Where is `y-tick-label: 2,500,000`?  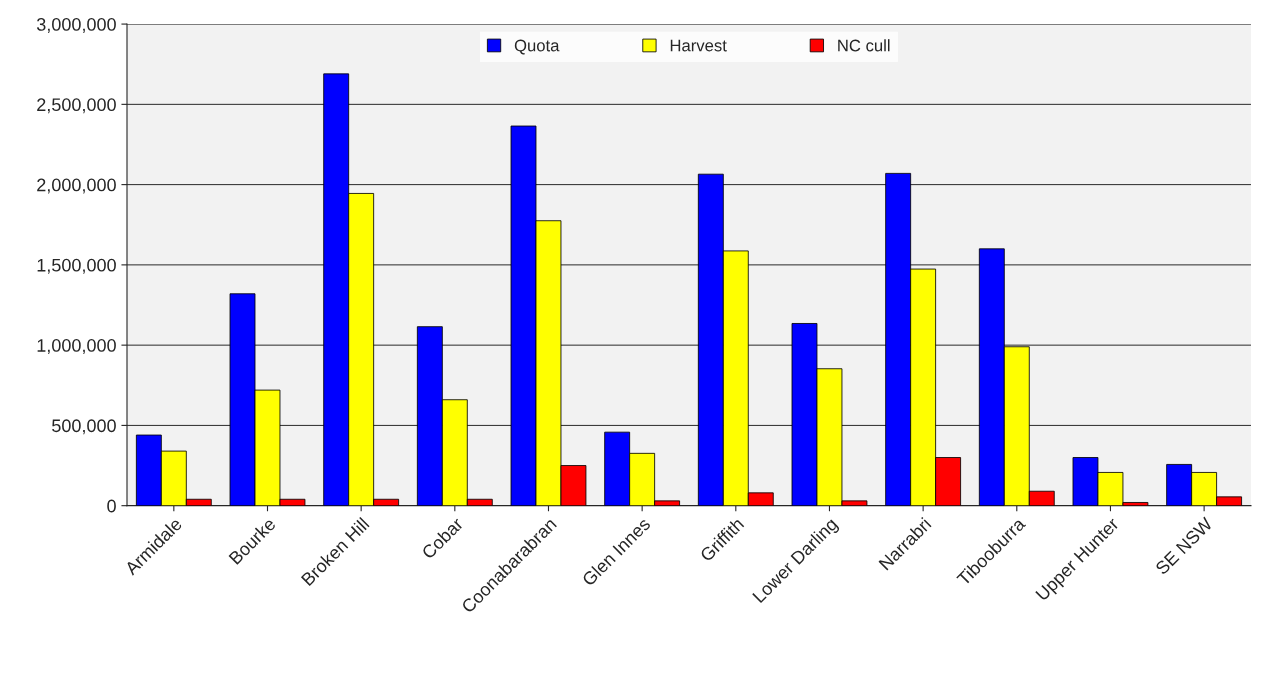
y-tick-label: 2,500,000 is located at coordinates (76, 106).